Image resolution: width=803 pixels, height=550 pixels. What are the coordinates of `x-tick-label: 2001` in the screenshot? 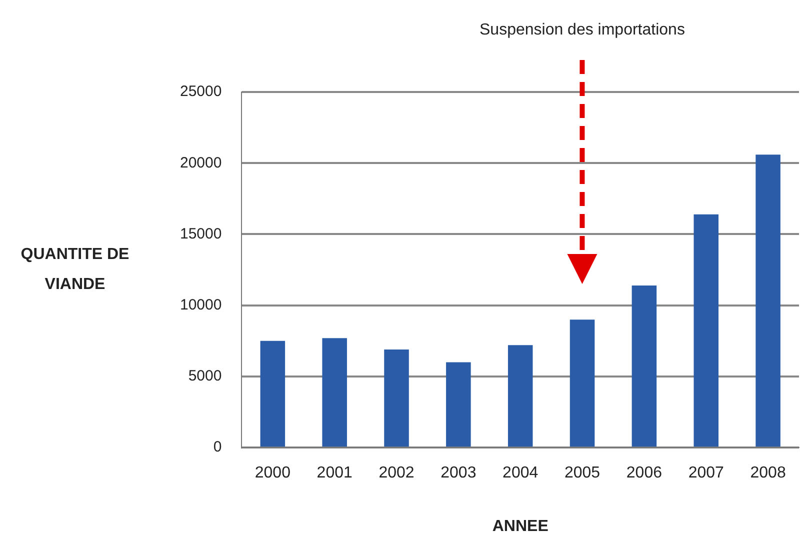 It's located at (334, 473).